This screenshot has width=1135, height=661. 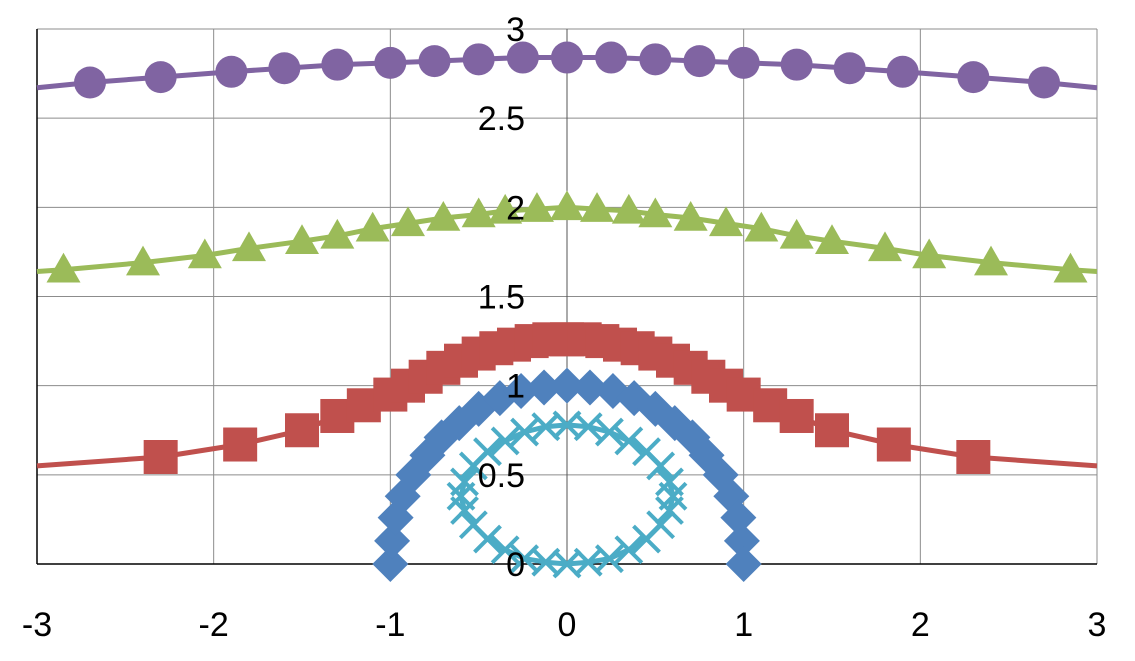 I want to click on y-tick-label: 0, so click(x=515, y=565).